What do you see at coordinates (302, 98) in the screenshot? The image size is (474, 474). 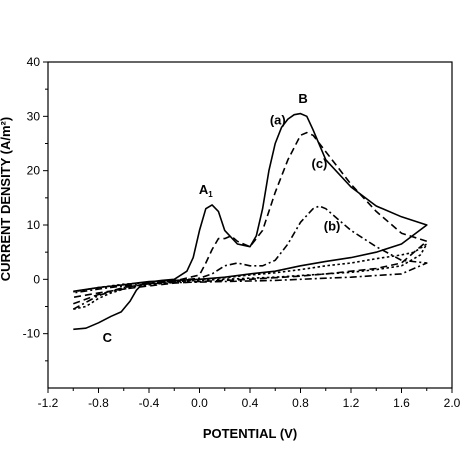 I see `annotation-label: B` at bounding box center [302, 98].